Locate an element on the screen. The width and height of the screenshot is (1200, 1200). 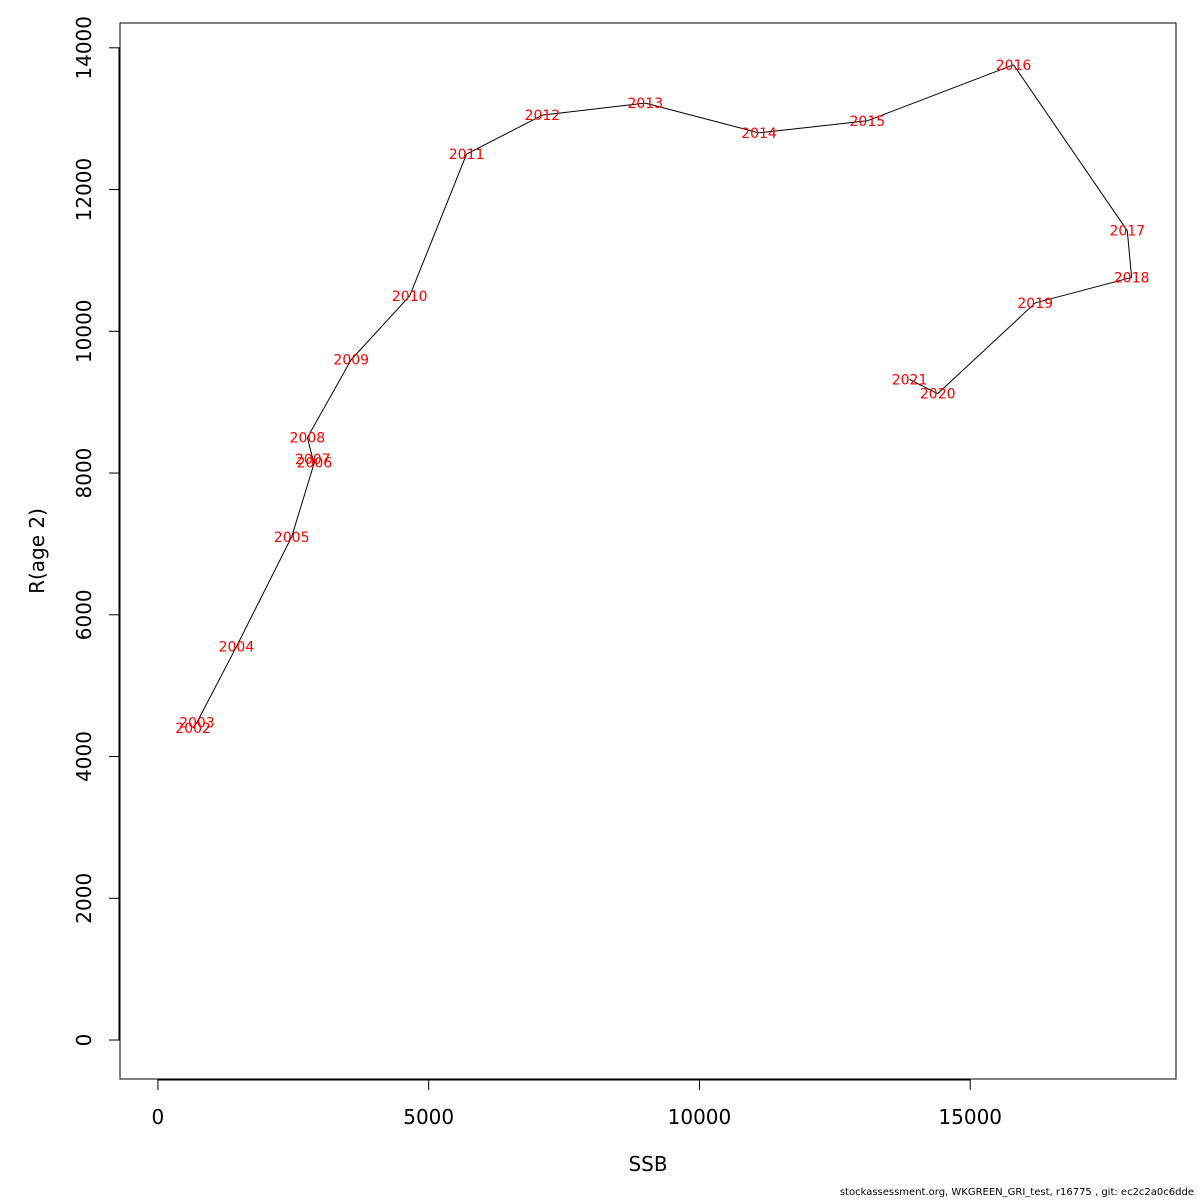
x-axis-title: SSB is located at coordinates (647, 1164).